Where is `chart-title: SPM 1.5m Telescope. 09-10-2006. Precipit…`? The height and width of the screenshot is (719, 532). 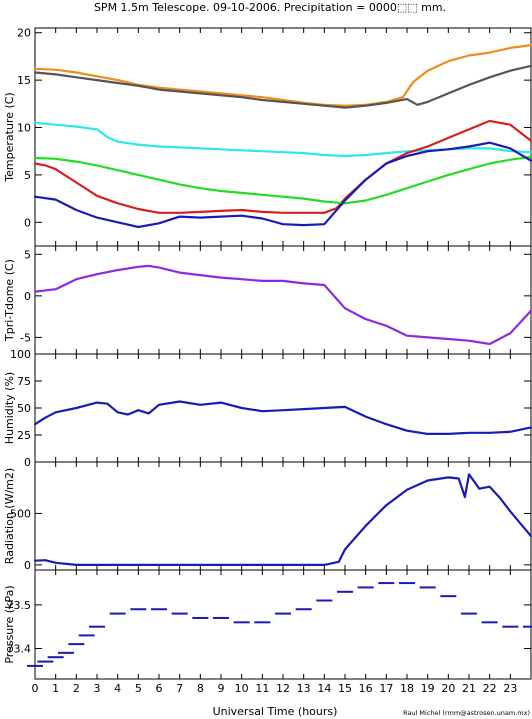 chart-title: SPM 1.5m Telescope. 09-10-2006. Precipit… is located at coordinates (270, 7).